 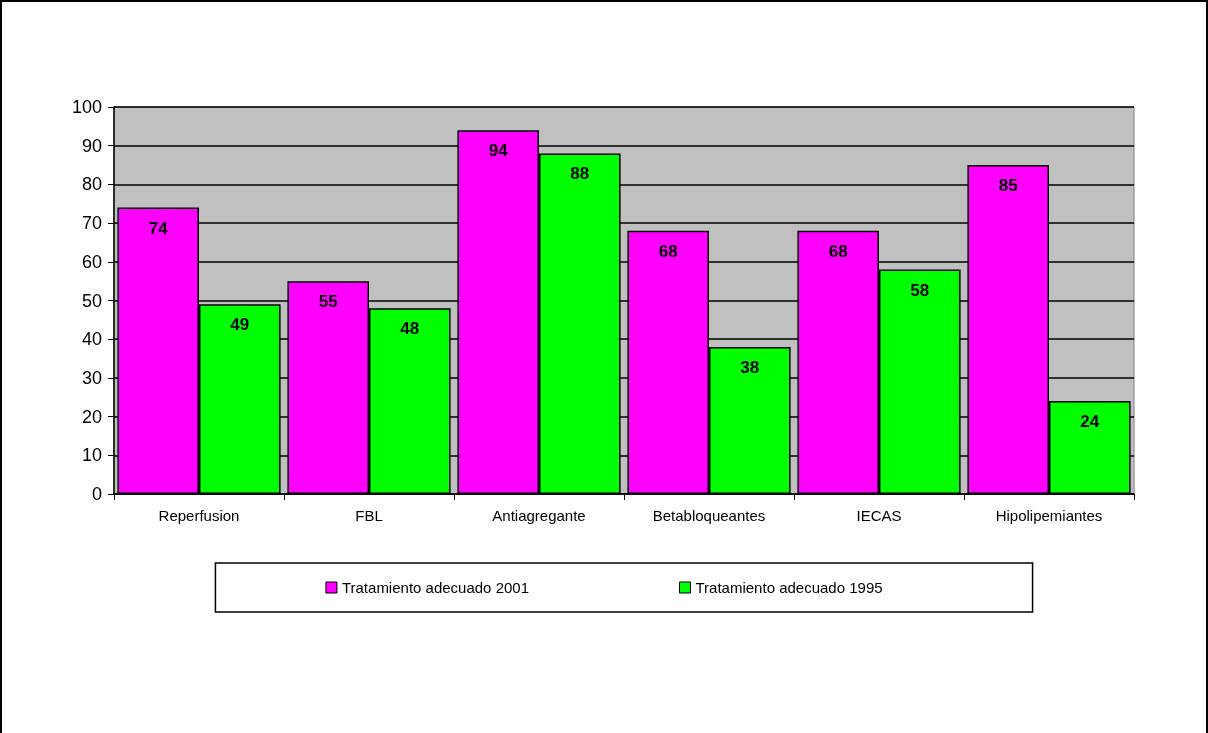 What do you see at coordinates (435, 587) in the screenshot?
I see `legend-label: Tratamiento adecuado 2001` at bounding box center [435, 587].